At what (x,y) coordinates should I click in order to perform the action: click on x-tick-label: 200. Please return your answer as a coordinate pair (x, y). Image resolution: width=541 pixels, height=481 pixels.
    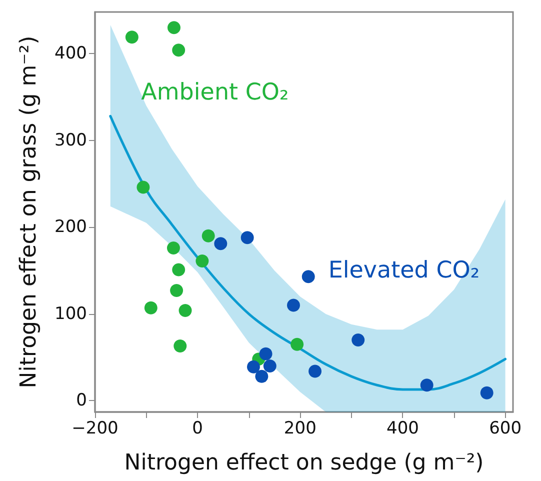
    Looking at the image, I should click on (300, 428).